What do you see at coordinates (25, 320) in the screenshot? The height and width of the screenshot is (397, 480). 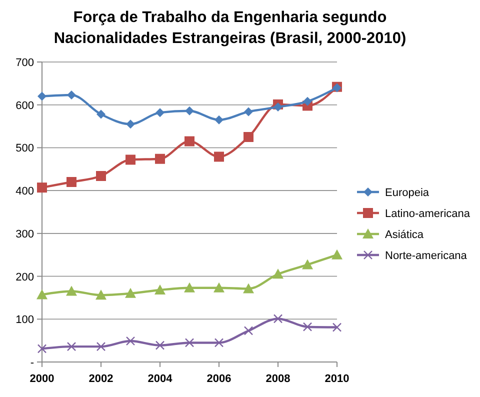 I see `y-tick-label: 100` at bounding box center [25, 320].